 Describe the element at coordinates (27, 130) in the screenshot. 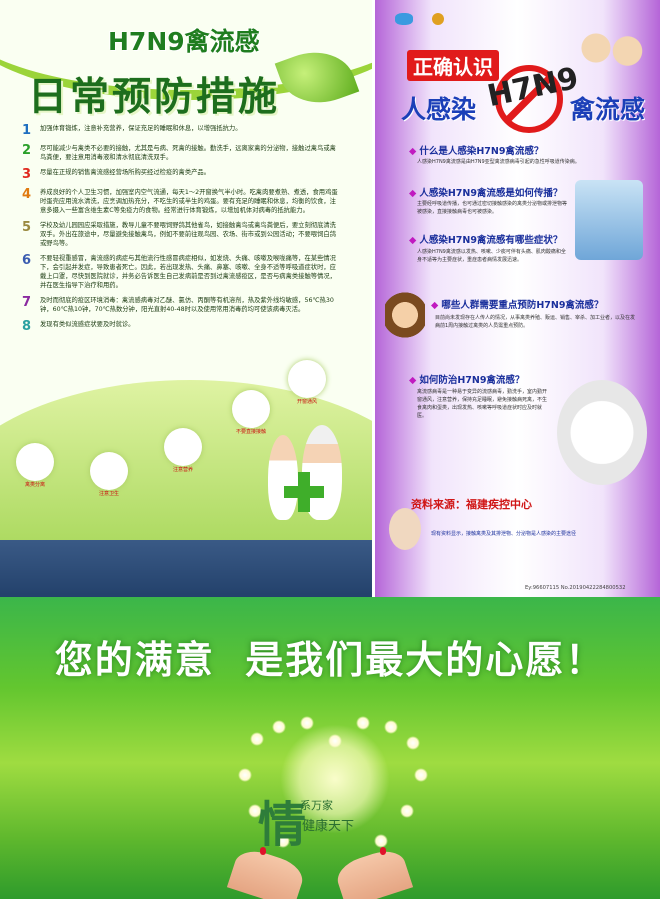

I see `item-number: 1` at that location.